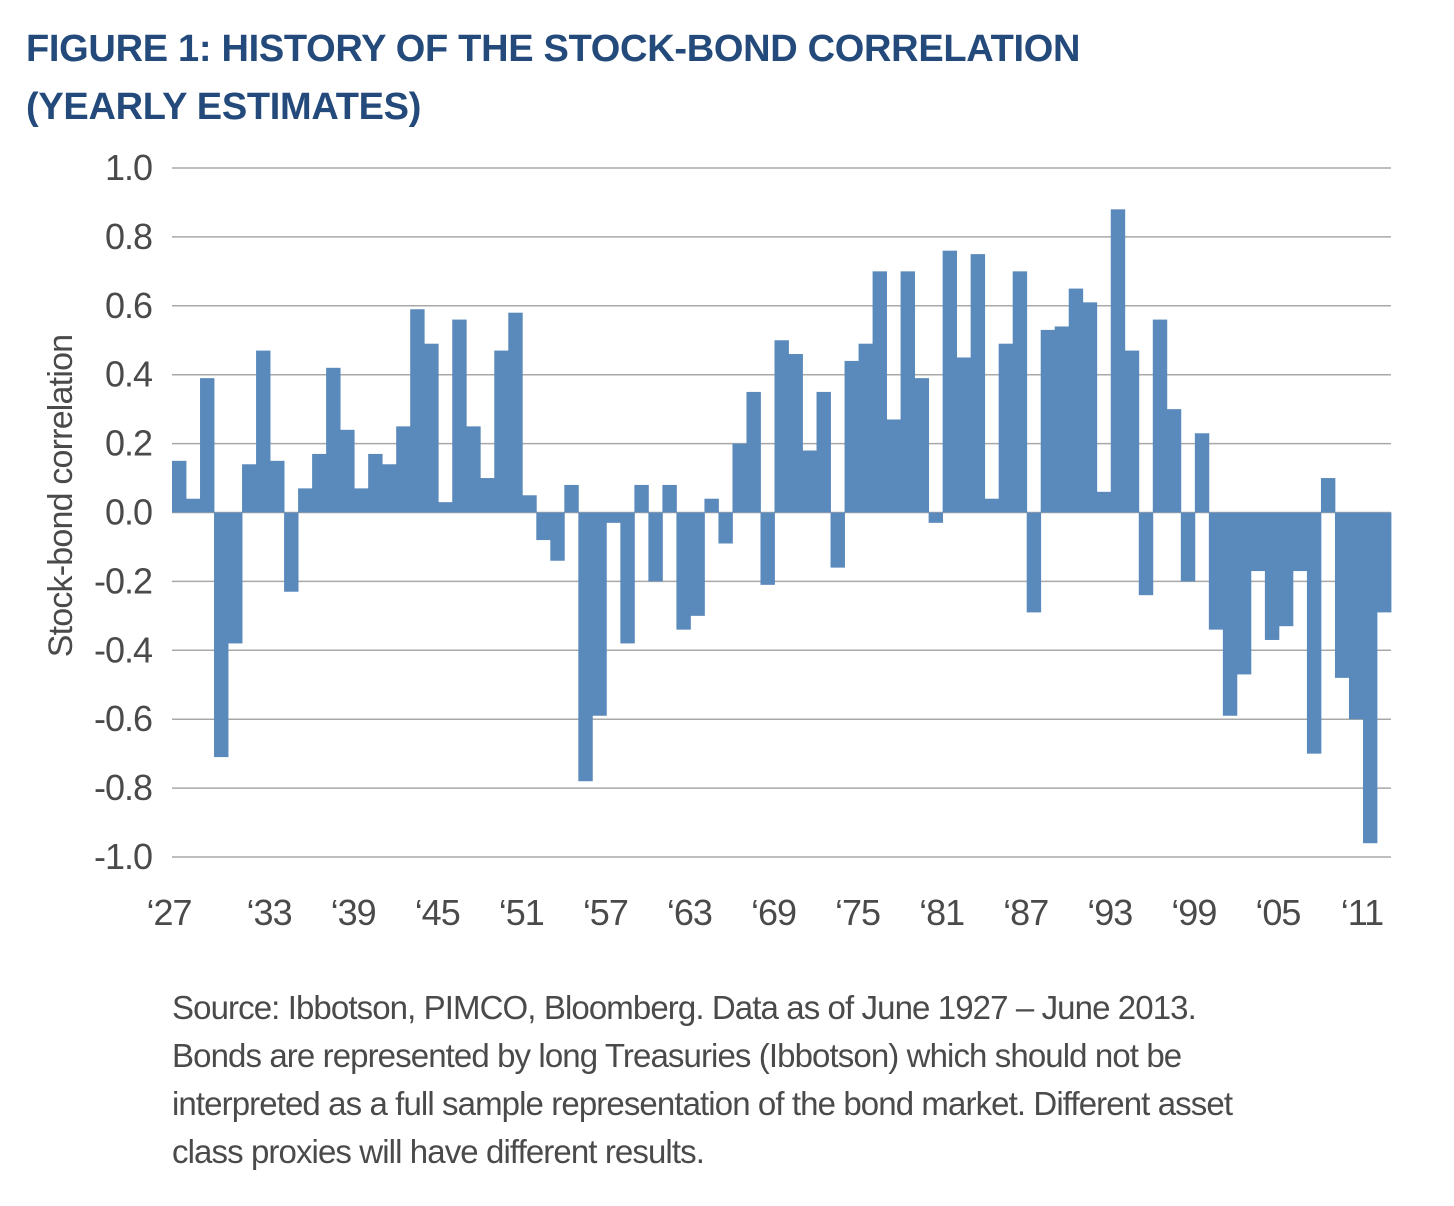 This screenshot has height=1206, width=1454. I want to click on y-axis-ticks: 1.0 0.8 0.6 0.4 0.2 0.0 -0.2 -0.4 -0.6 -0.8 -1.0, so click(123, 512).